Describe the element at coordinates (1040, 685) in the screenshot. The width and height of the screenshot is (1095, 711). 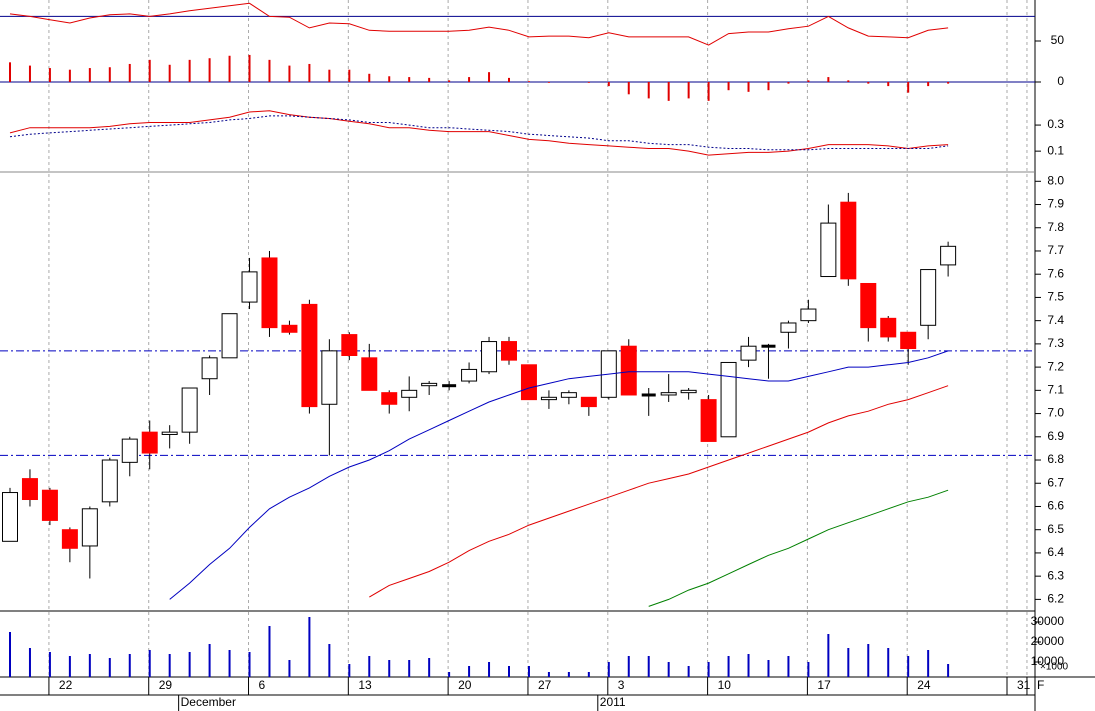
I see `x-tick-label: F` at that location.